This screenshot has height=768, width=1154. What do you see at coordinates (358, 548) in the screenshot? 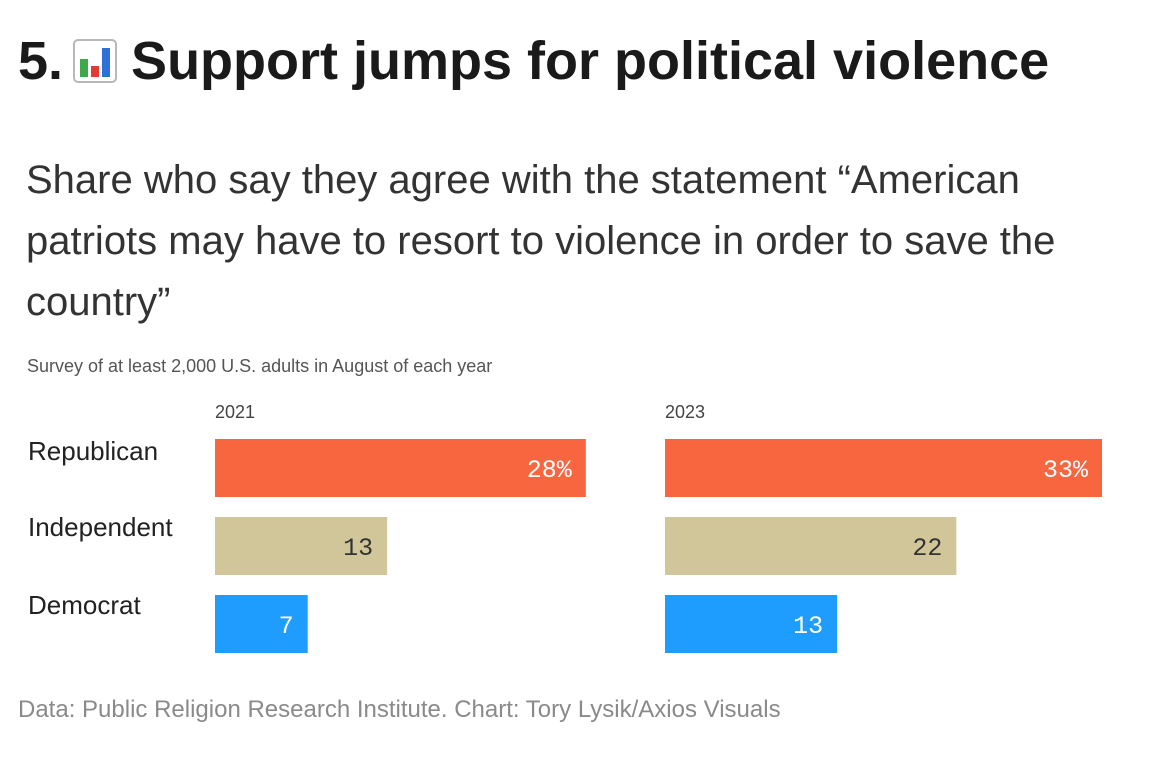
I see `value-label-2021-independent: 13` at bounding box center [358, 548].